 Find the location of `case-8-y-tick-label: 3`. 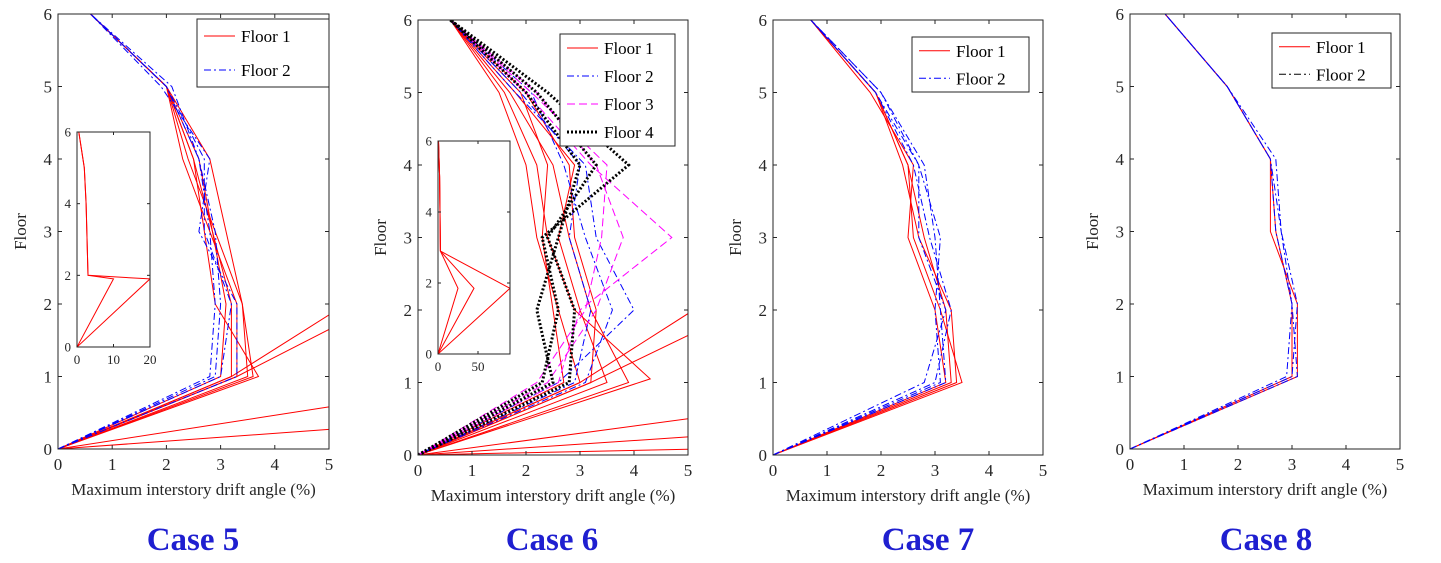

case-8-y-tick-label: 3 is located at coordinates (1120, 231).